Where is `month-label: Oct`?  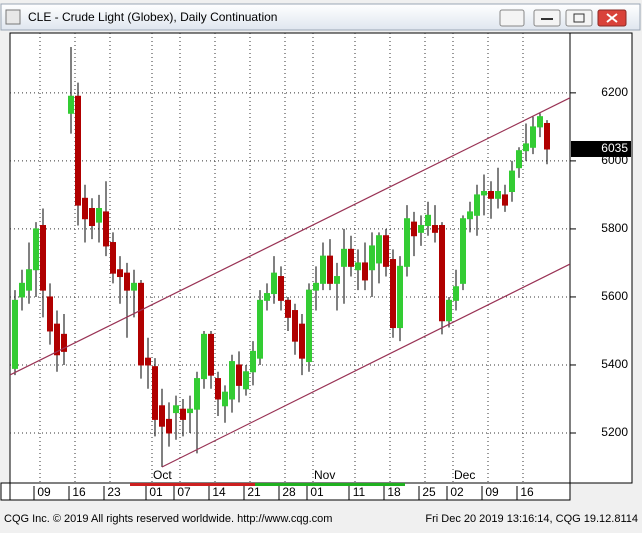 month-label: Oct is located at coordinates (162, 475).